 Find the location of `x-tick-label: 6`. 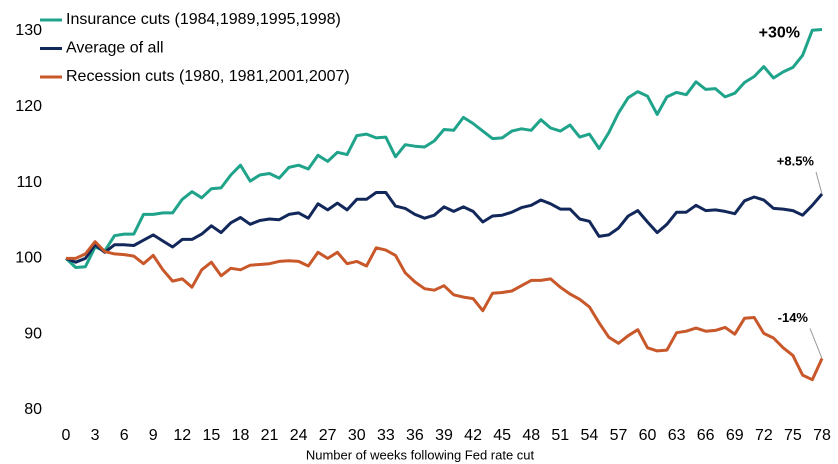

x-tick-label: 6 is located at coordinates (124, 435).